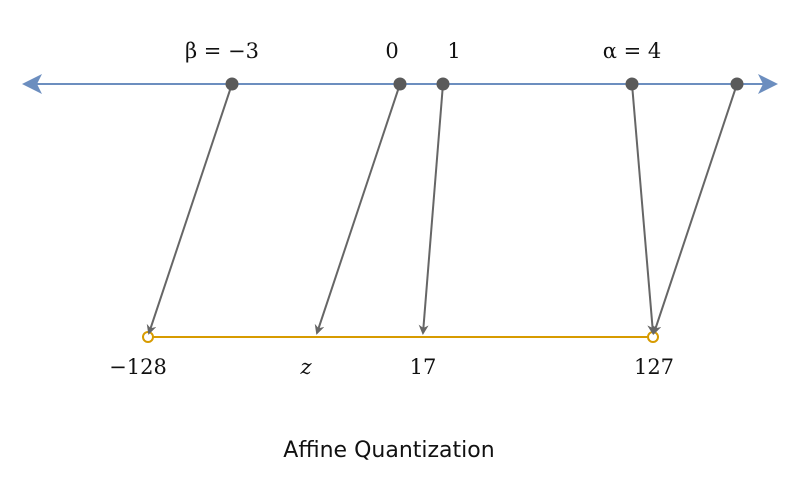 The image size is (800, 484). Describe the element at coordinates (388, 450) in the screenshot. I see `diagram-title: Affine Quantization` at that location.